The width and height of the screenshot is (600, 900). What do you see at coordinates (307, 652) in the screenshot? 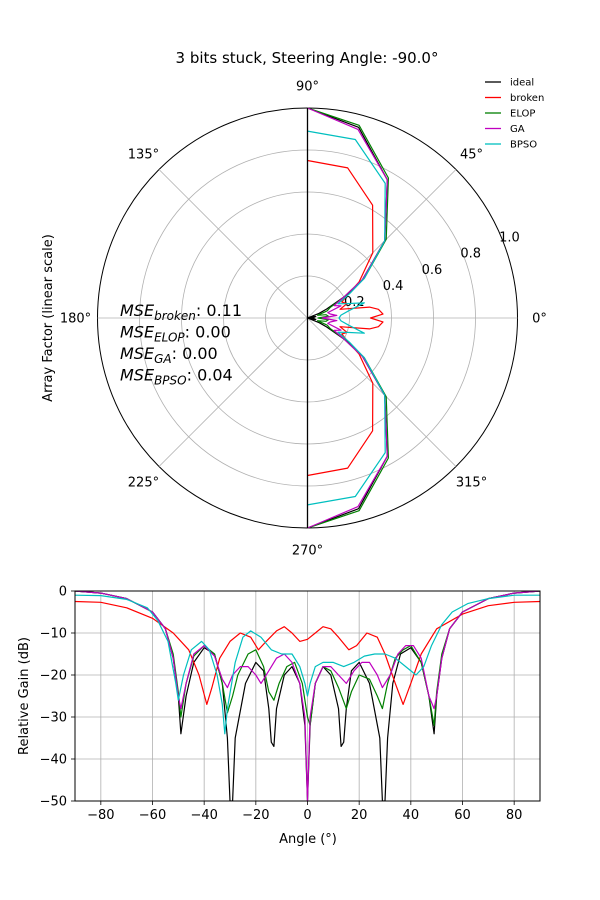
I see `cartesian-series-line-broken` at bounding box center [307, 652].